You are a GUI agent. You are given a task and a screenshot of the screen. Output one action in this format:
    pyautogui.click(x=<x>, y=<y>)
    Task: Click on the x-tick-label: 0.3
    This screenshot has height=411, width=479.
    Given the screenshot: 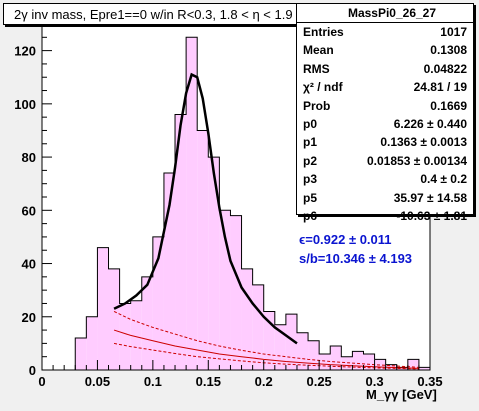 What is the action you would take?
    pyautogui.click(x=375, y=381)
    